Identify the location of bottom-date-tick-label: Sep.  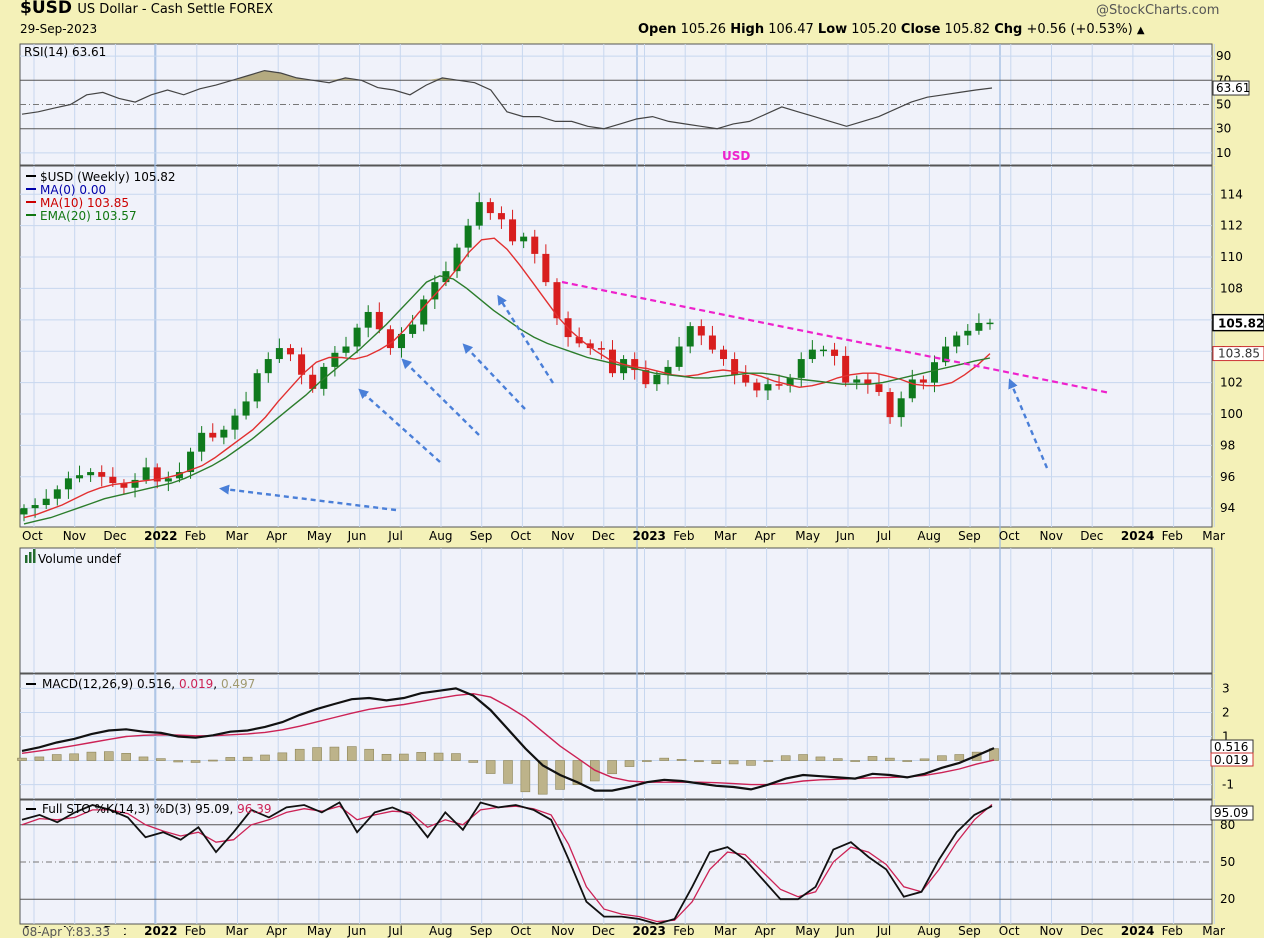
(481, 931).